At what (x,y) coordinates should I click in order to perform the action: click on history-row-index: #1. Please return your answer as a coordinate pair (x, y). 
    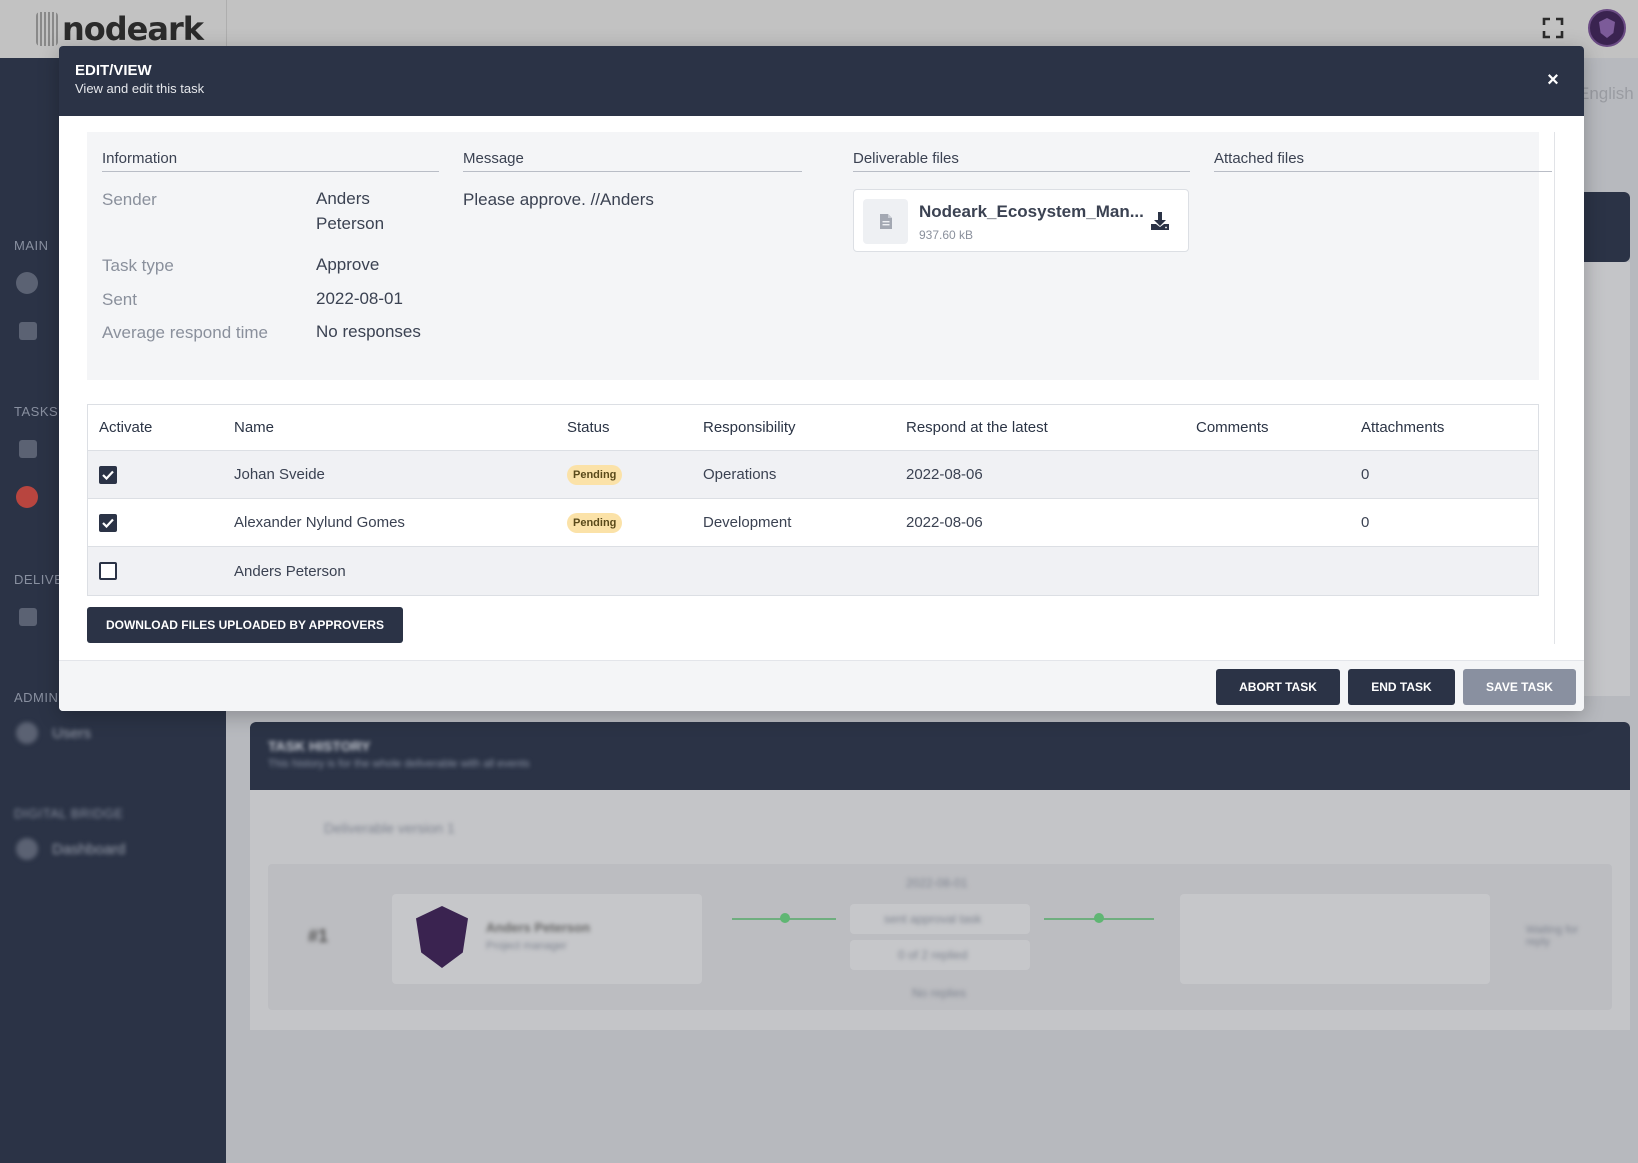
    Looking at the image, I should click on (318, 936).